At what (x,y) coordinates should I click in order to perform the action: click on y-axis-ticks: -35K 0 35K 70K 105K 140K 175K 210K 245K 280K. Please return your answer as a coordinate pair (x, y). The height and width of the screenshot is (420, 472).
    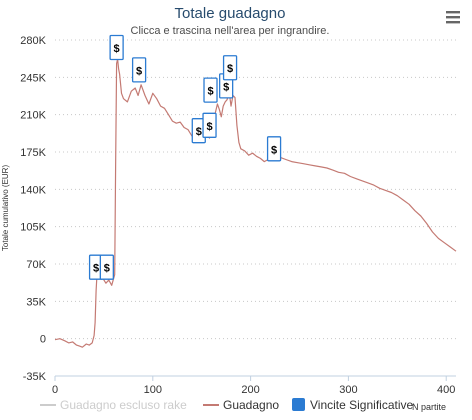
    Looking at the image, I should click on (33, 209).